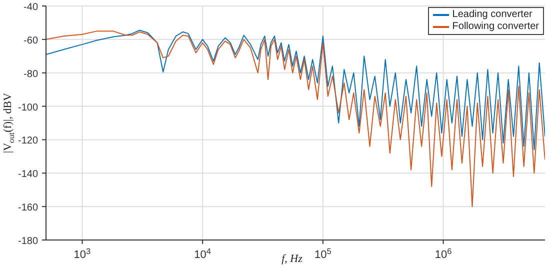  I want to click on x-tick-label: 10$^{3}$, so click(83, 254).